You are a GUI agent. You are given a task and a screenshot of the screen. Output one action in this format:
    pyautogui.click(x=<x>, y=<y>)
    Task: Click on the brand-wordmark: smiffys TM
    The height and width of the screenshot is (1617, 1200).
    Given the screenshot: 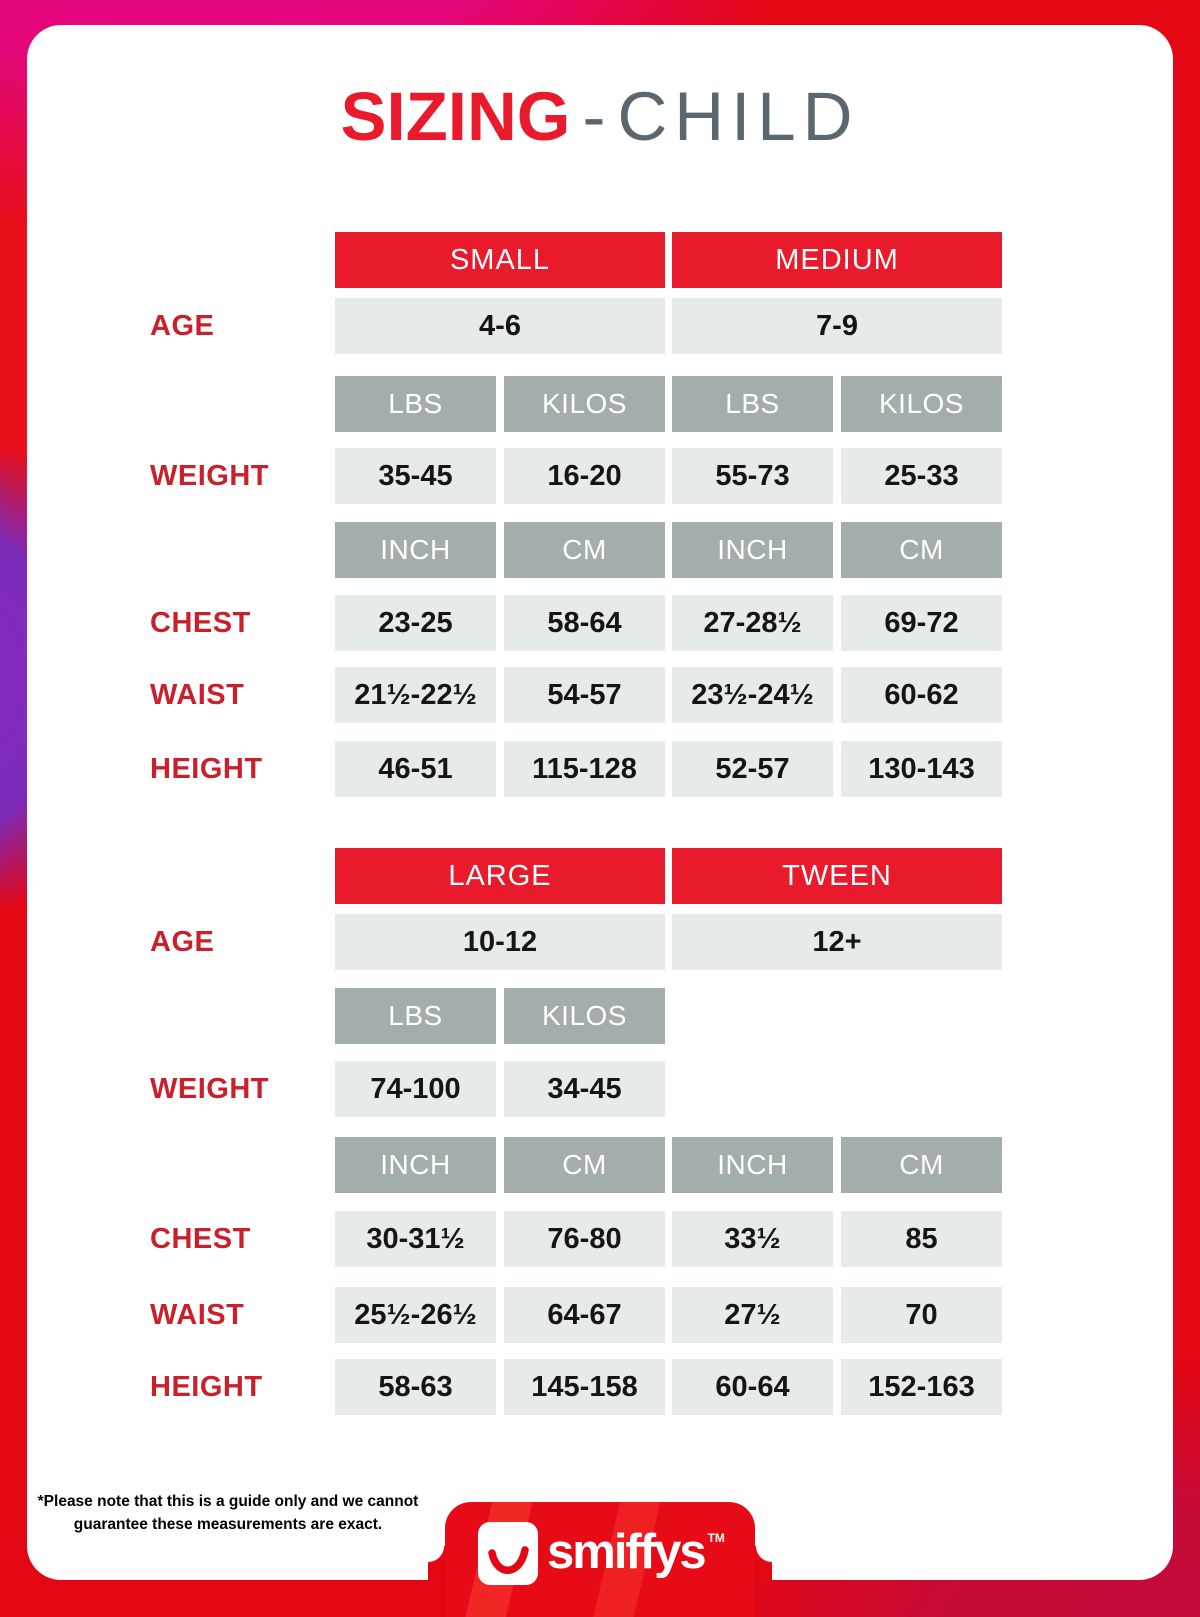 What is the action you would take?
    pyautogui.click(x=636, y=1552)
    